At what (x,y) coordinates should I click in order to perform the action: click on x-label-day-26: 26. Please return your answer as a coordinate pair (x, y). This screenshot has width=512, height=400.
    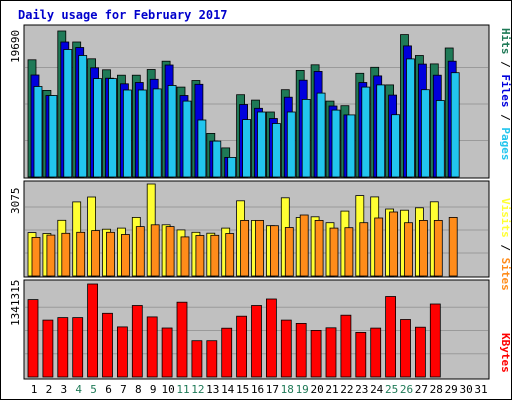
    Looking at the image, I should click on (406, 389).